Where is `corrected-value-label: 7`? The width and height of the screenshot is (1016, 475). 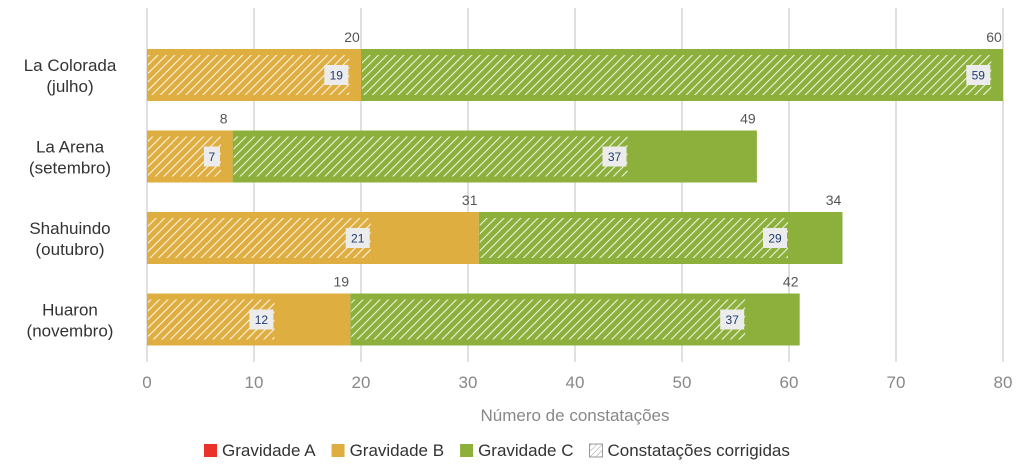 corrected-value-label: 7 is located at coordinates (212, 157).